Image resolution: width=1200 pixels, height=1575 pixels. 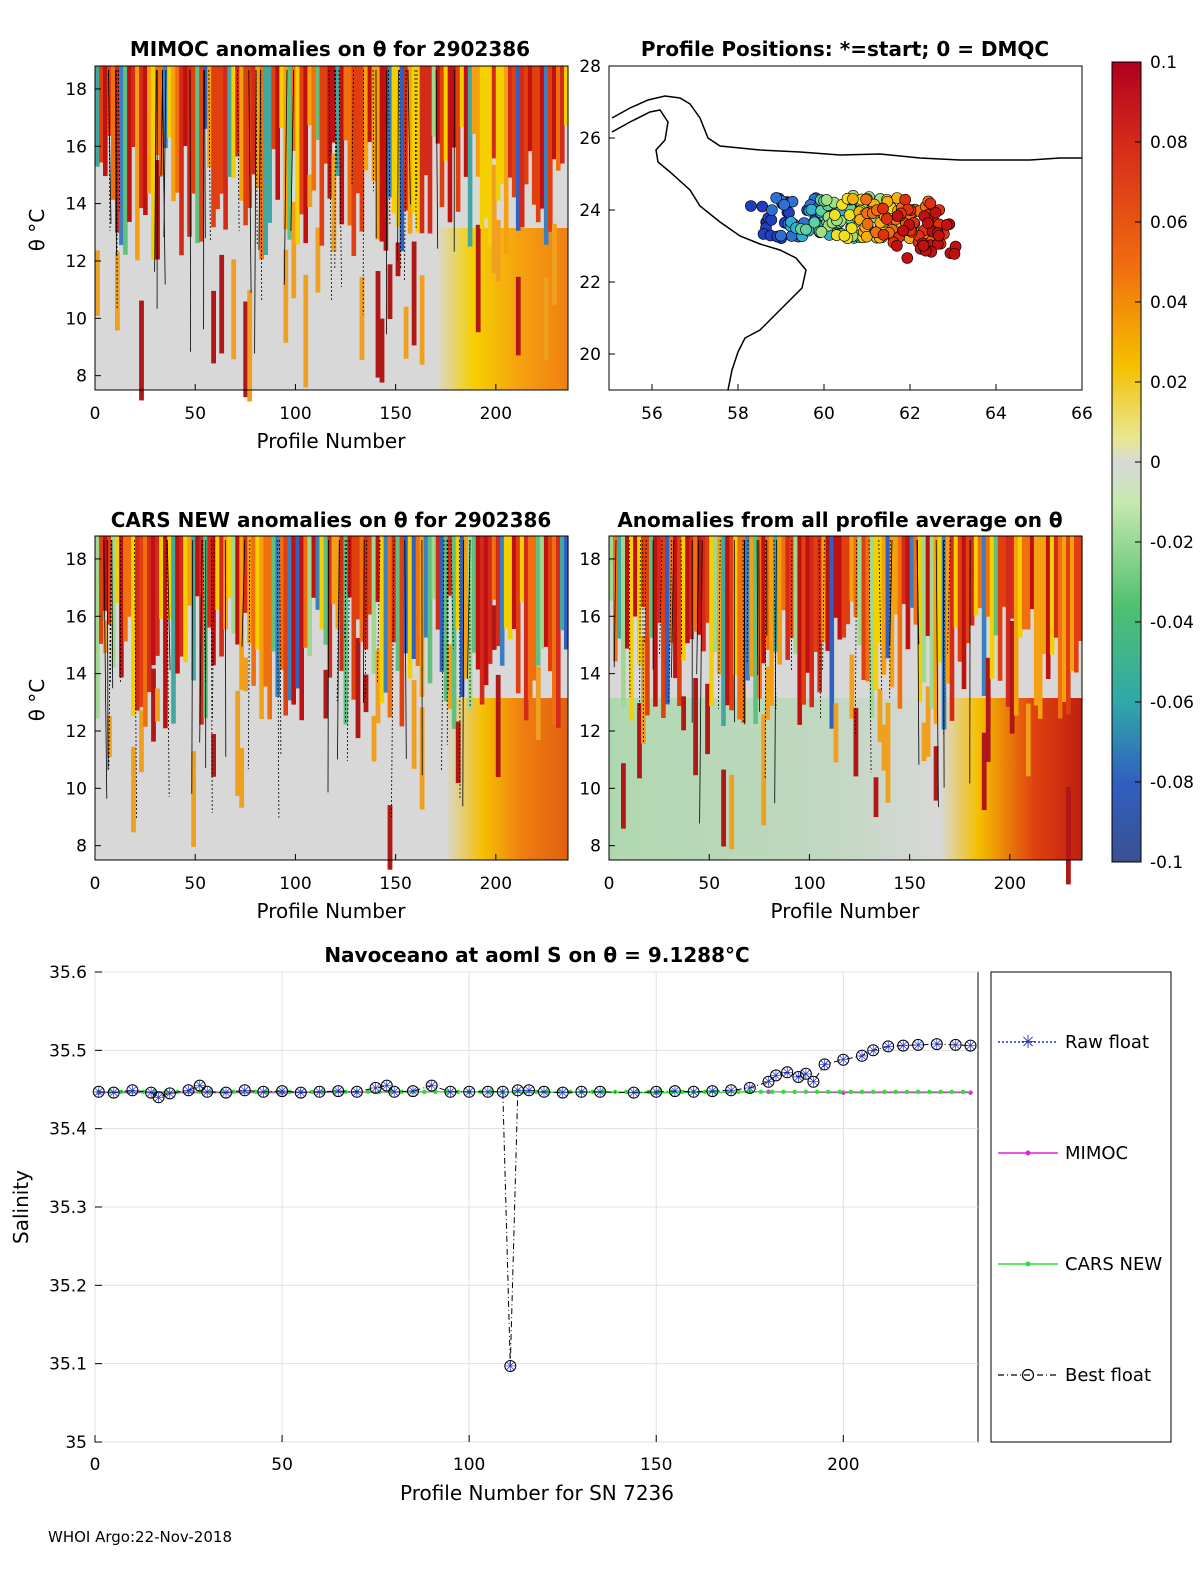 I want to click on y-tick-label: 18, so click(x=590, y=560).